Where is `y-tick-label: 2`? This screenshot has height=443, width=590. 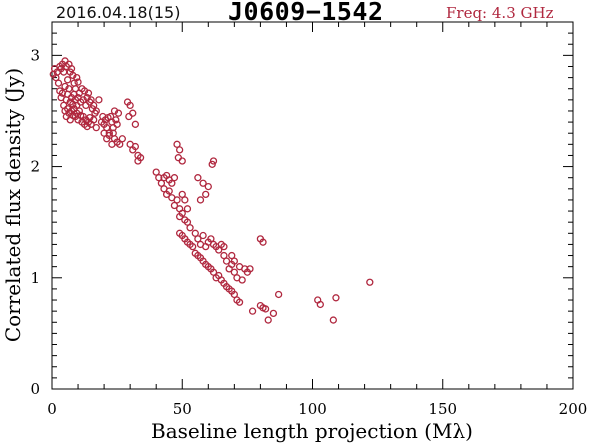
y-tick-label: 2 is located at coordinates (35, 167).